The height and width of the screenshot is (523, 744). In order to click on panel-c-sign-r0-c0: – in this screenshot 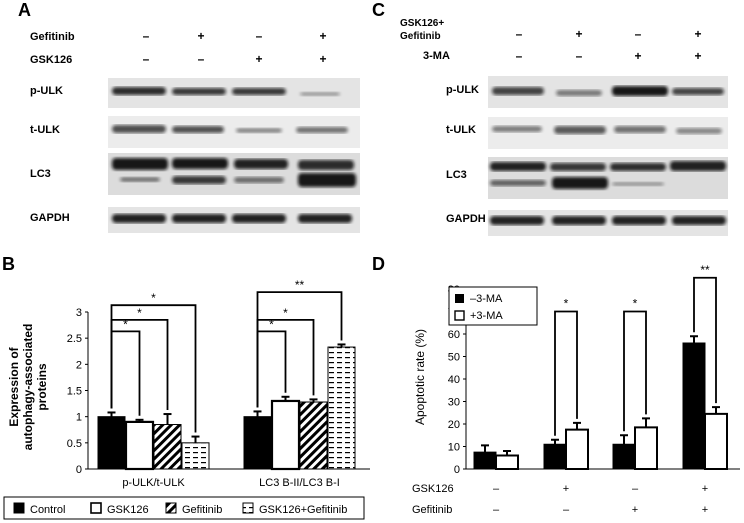, I will do `click(519, 34)`.